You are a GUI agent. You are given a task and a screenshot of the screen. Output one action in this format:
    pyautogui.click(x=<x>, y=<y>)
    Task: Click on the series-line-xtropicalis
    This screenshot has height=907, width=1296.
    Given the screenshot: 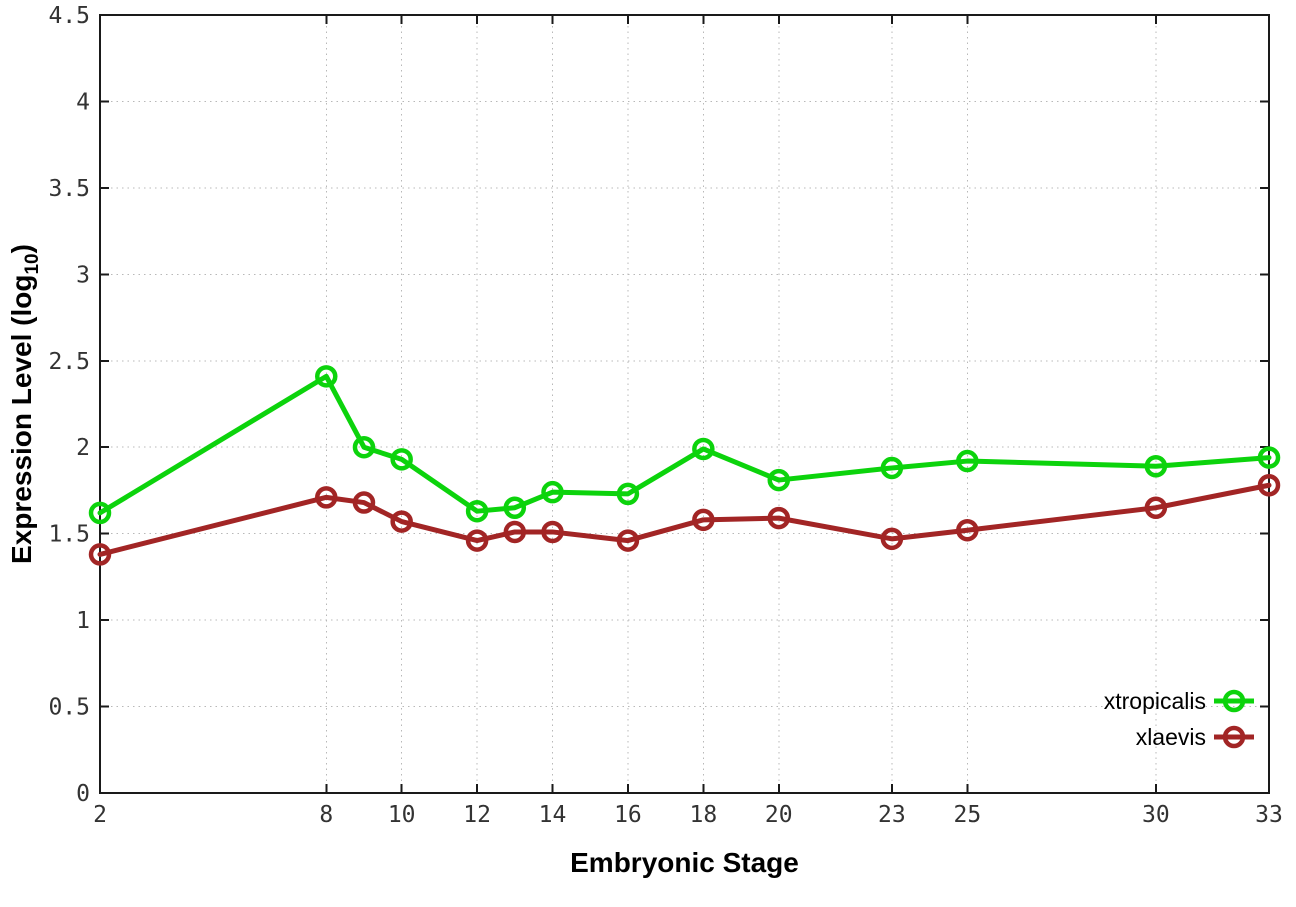 What is the action you would take?
    pyautogui.click(x=684, y=444)
    